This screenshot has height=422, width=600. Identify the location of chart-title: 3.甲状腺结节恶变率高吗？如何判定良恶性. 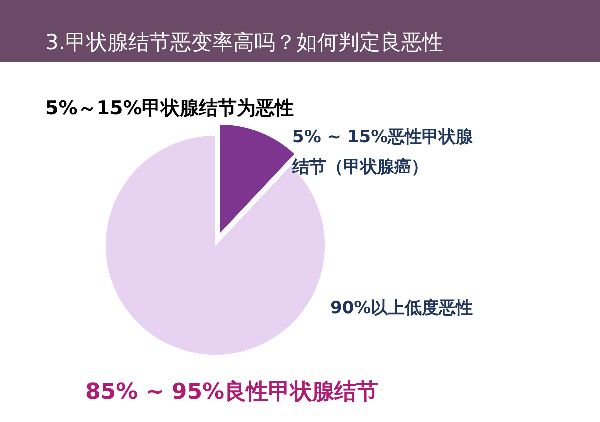
(245, 42).